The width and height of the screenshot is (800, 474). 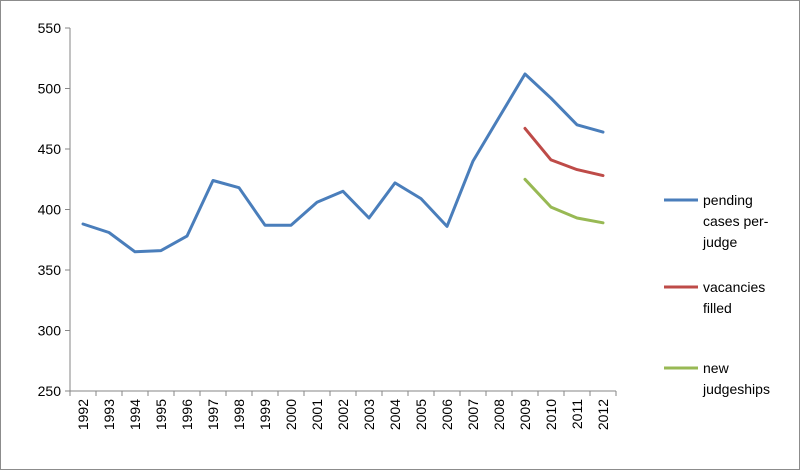 What do you see at coordinates (161, 414) in the screenshot?
I see `x-tick-label: 1995` at bounding box center [161, 414].